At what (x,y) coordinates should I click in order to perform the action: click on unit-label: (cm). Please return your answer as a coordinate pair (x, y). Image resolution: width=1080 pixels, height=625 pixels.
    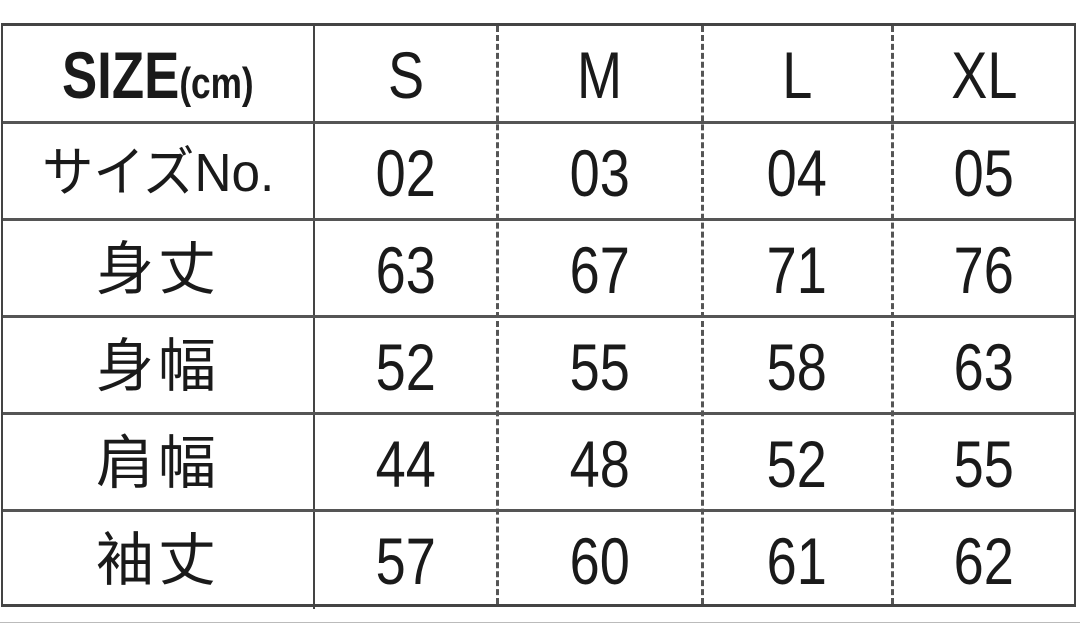
    Looking at the image, I should click on (216, 83).